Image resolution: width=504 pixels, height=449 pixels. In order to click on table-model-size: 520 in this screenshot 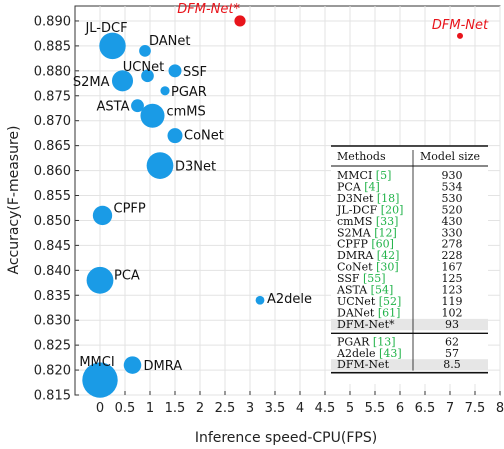, I will do `click(452, 209)`.